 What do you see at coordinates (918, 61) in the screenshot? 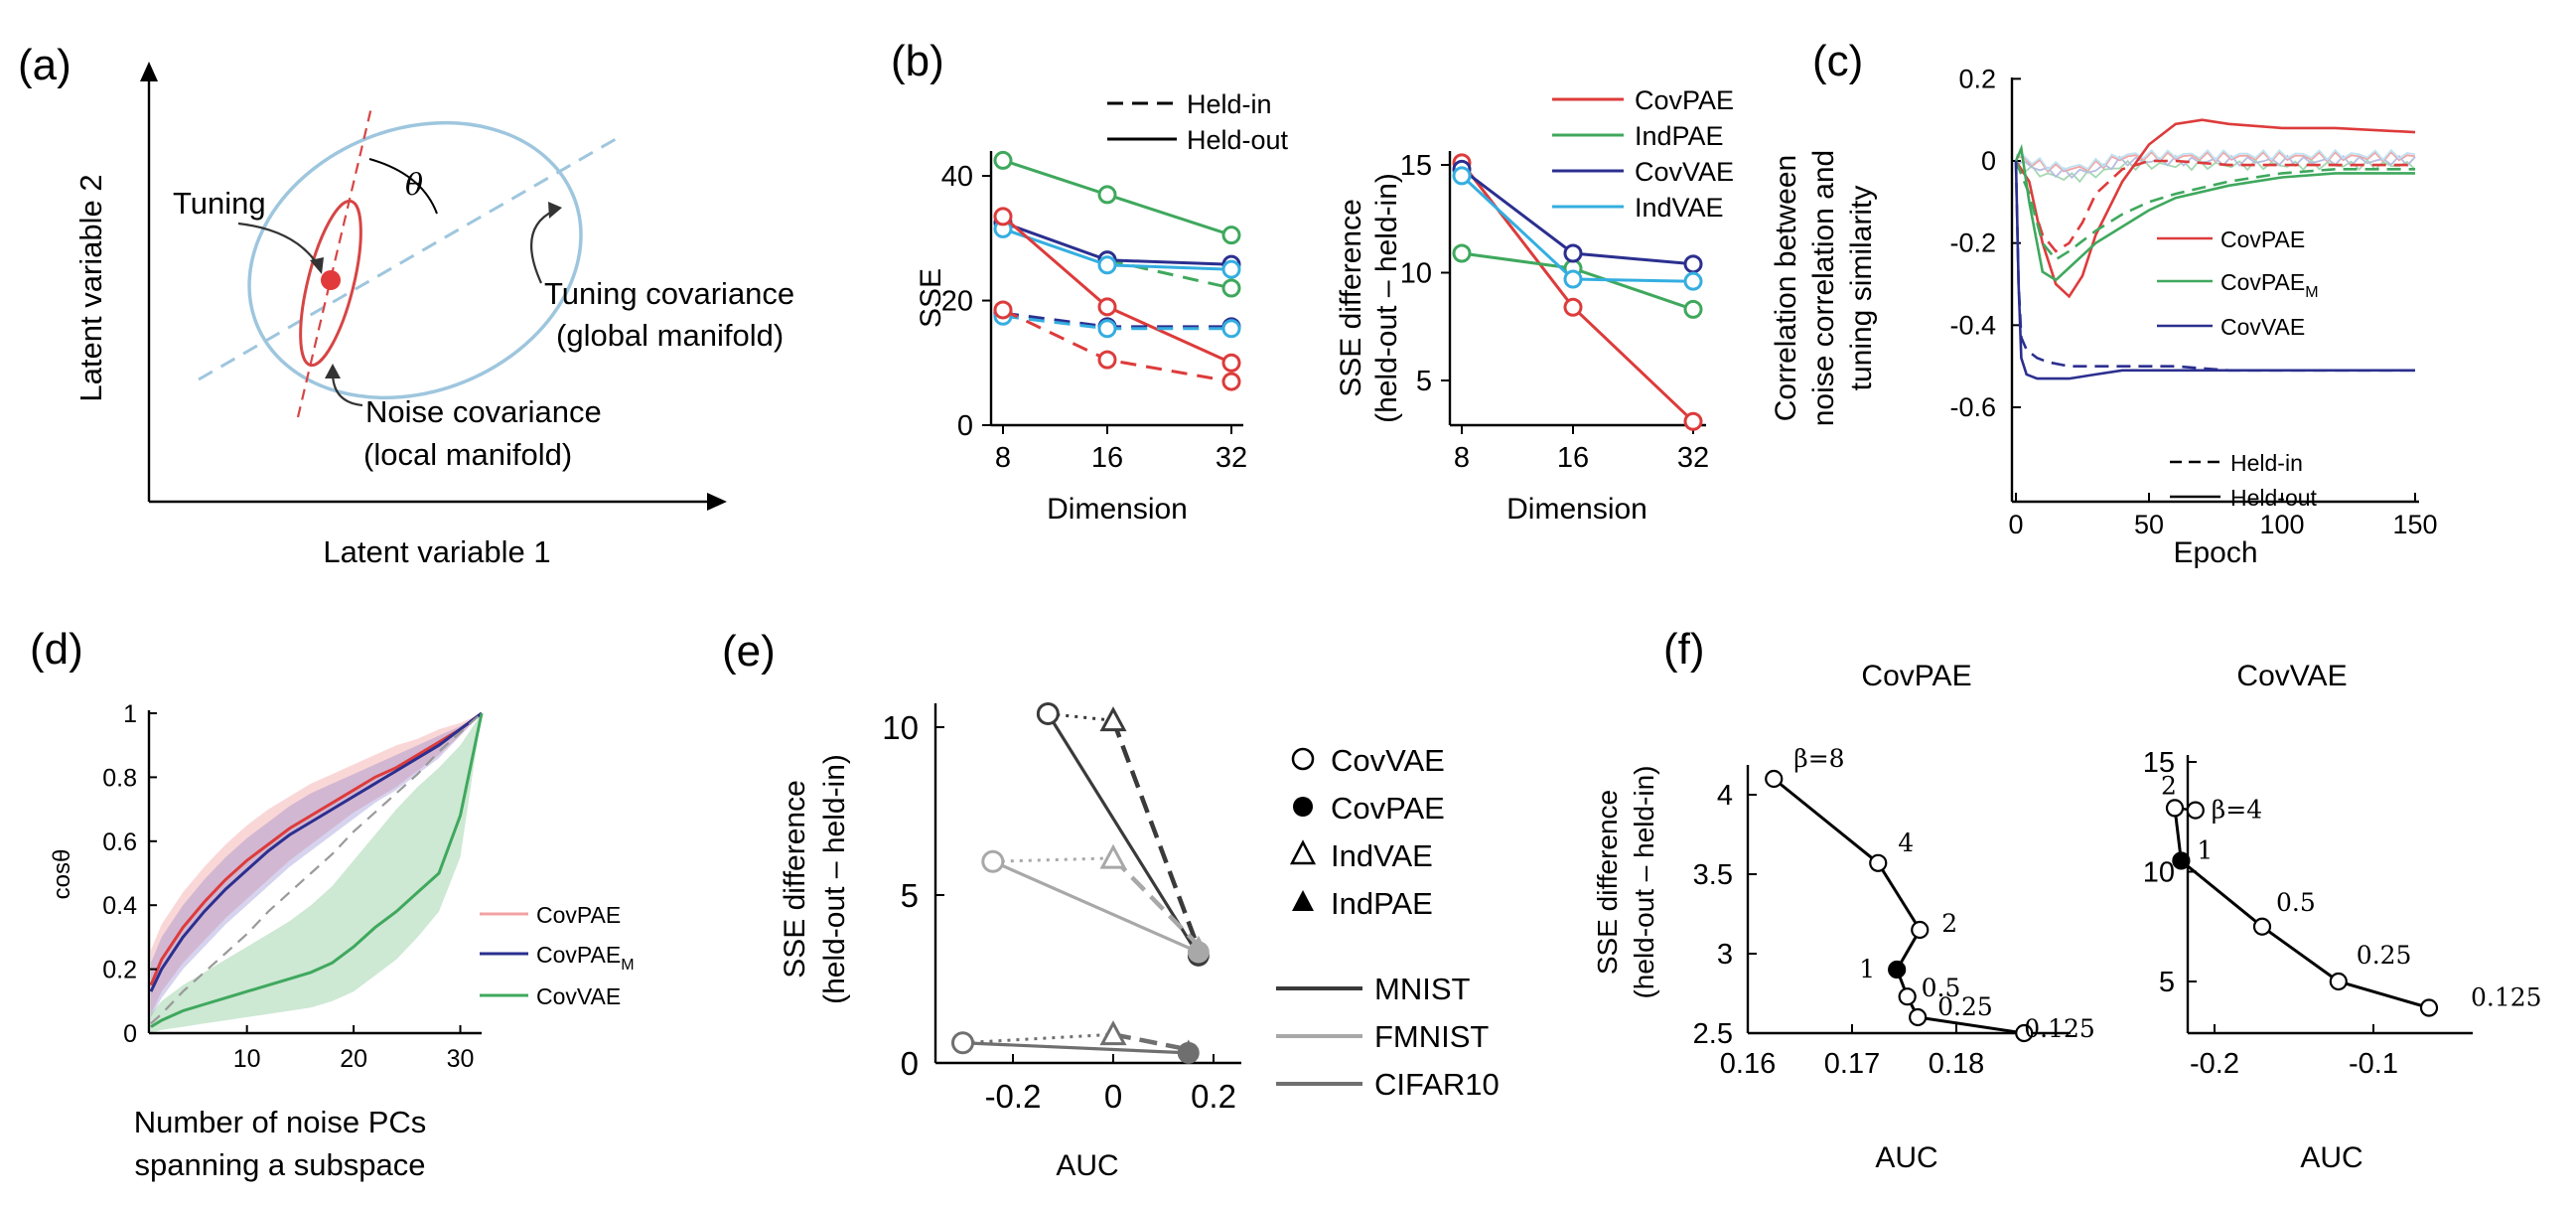
I see `panel-b-label: (b)` at bounding box center [918, 61].